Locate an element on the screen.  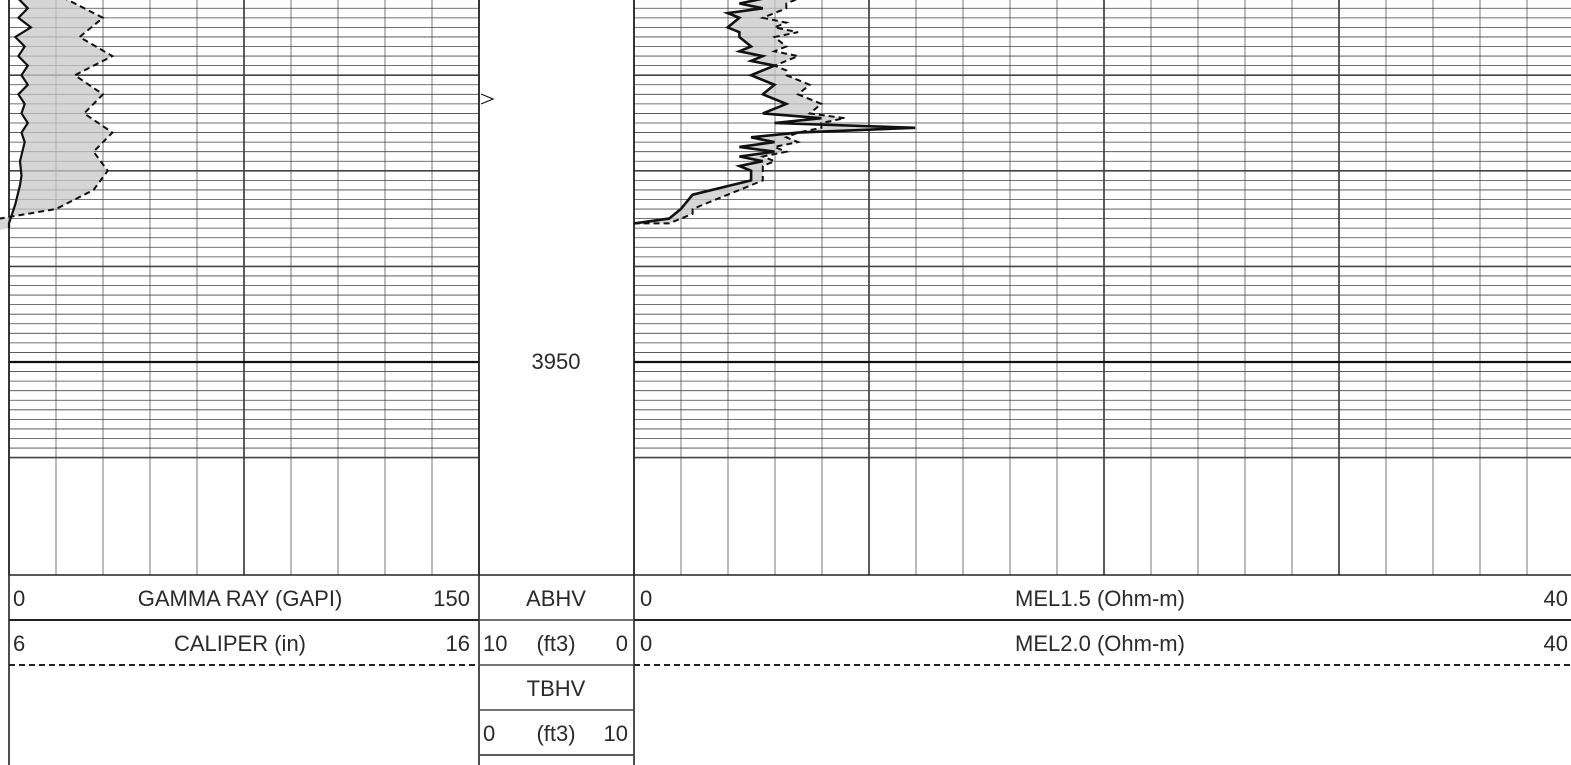
abhv-label: ABHV is located at coordinates (556, 598).